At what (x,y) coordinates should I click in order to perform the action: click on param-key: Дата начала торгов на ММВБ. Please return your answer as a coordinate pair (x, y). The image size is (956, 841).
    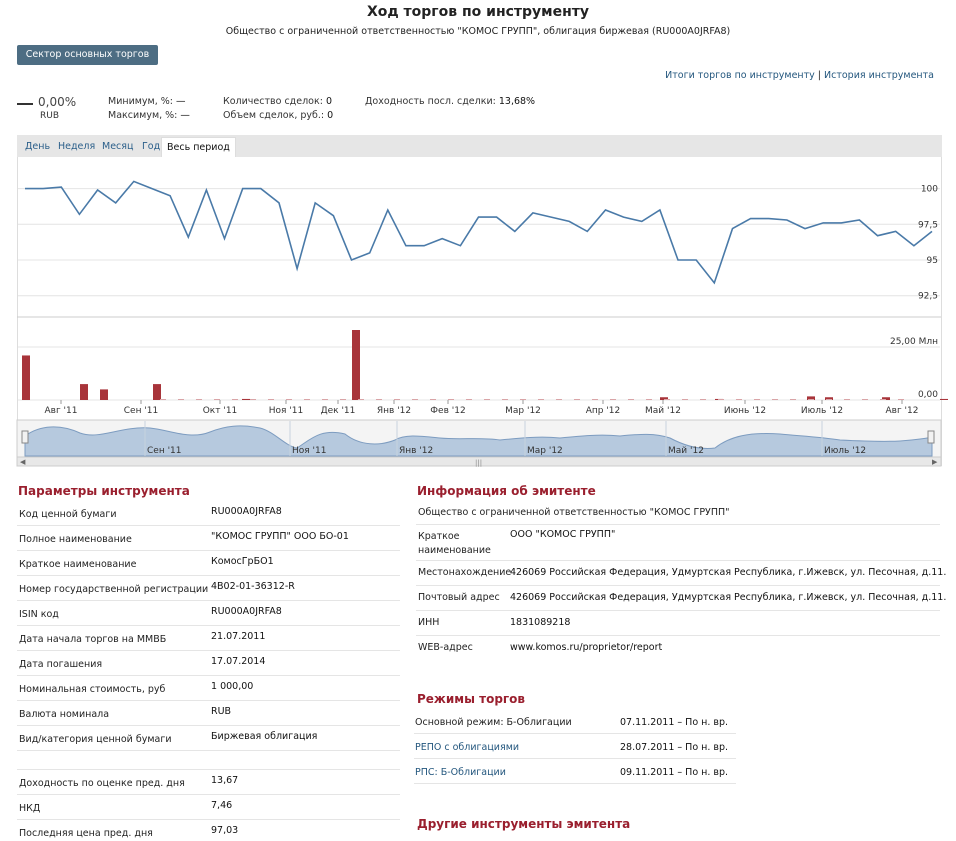
    Looking at the image, I should click on (93, 639).